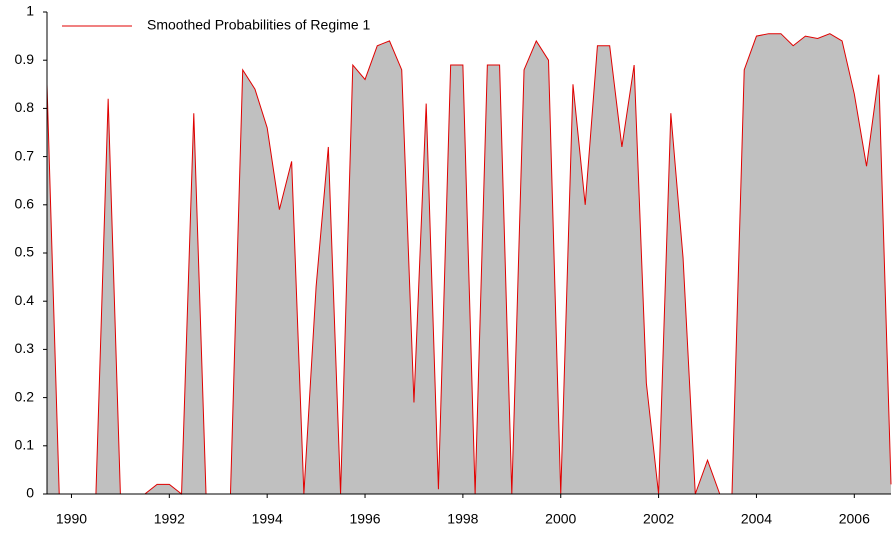  What do you see at coordinates (25, 107) in the screenshot?
I see `y-tick-label: 0.8` at bounding box center [25, 107].